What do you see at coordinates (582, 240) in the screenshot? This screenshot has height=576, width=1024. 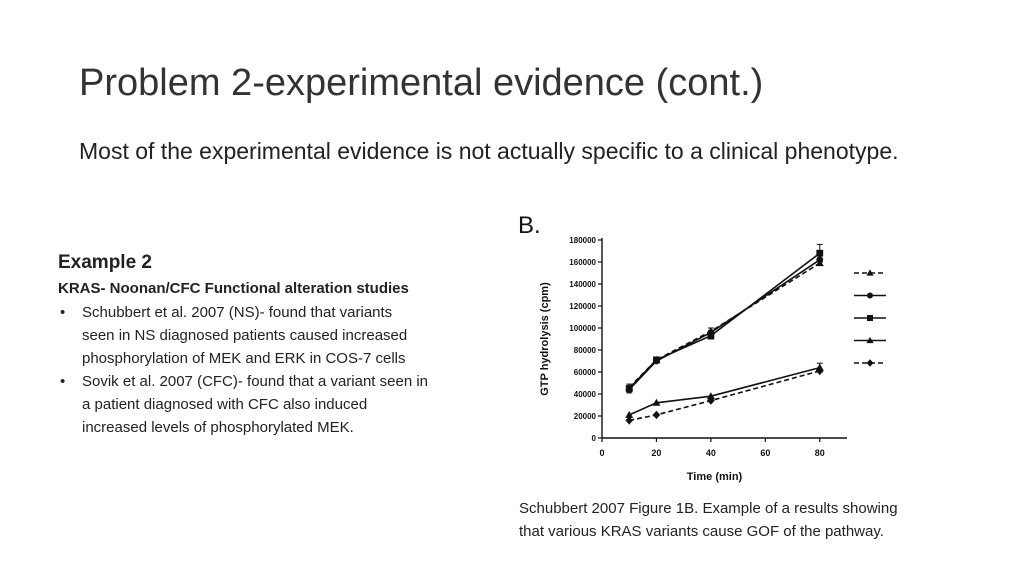 I see `y-tick-label: 180000` at bounding box center [582, 240].